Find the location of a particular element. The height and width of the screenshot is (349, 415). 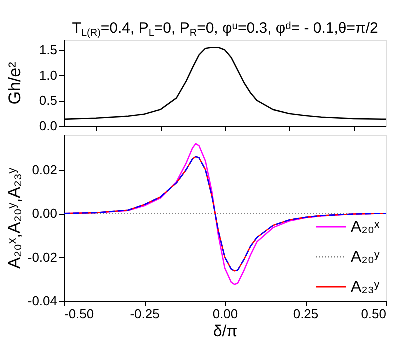

x-tick-label: -0.25 is located at coordinates (145, 314).